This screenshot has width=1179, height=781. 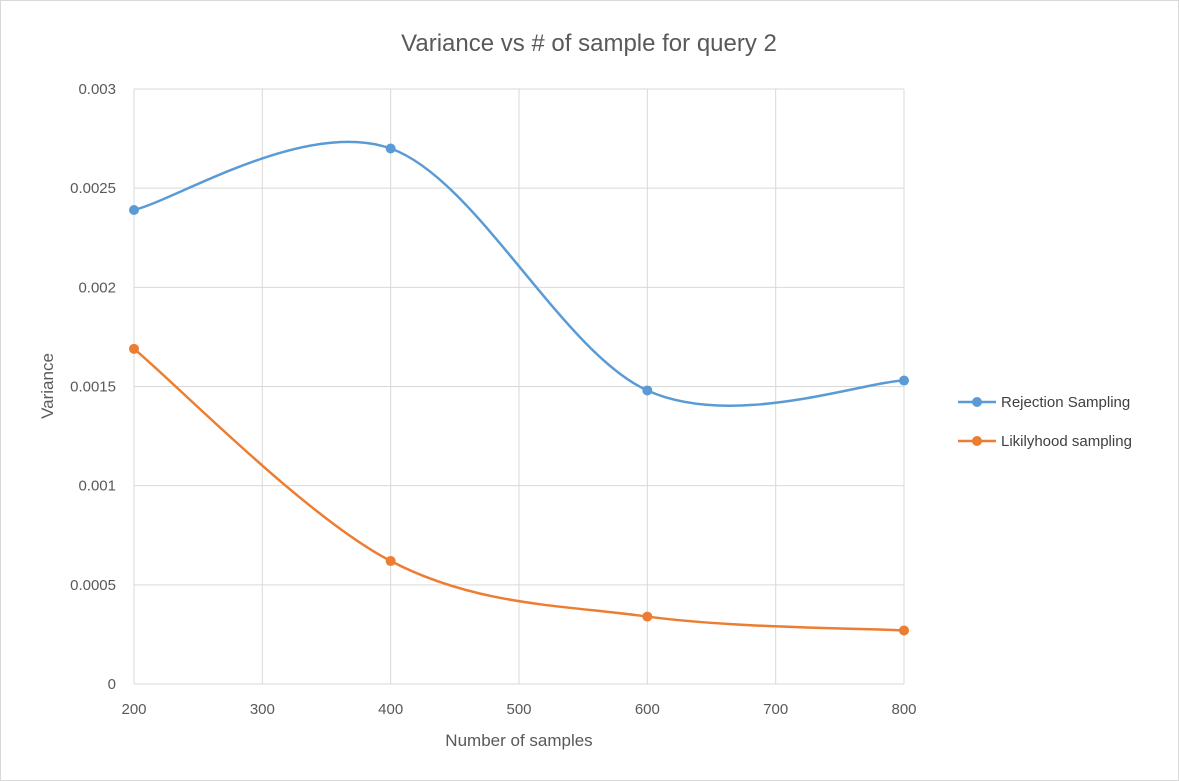 I want to click on x-tick-label: 600, so click(x=647, y=709).